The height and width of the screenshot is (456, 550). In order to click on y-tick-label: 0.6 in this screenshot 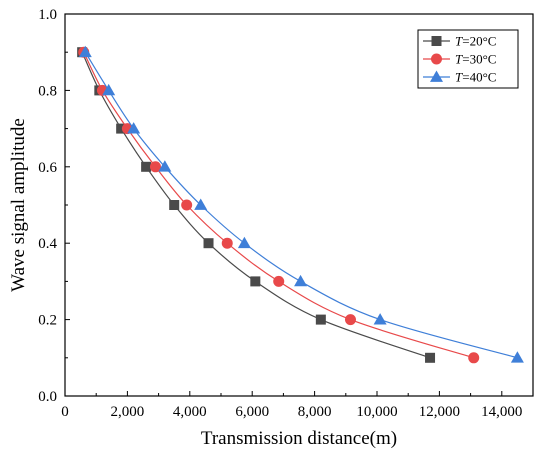, I will do `click(47, 168)`.